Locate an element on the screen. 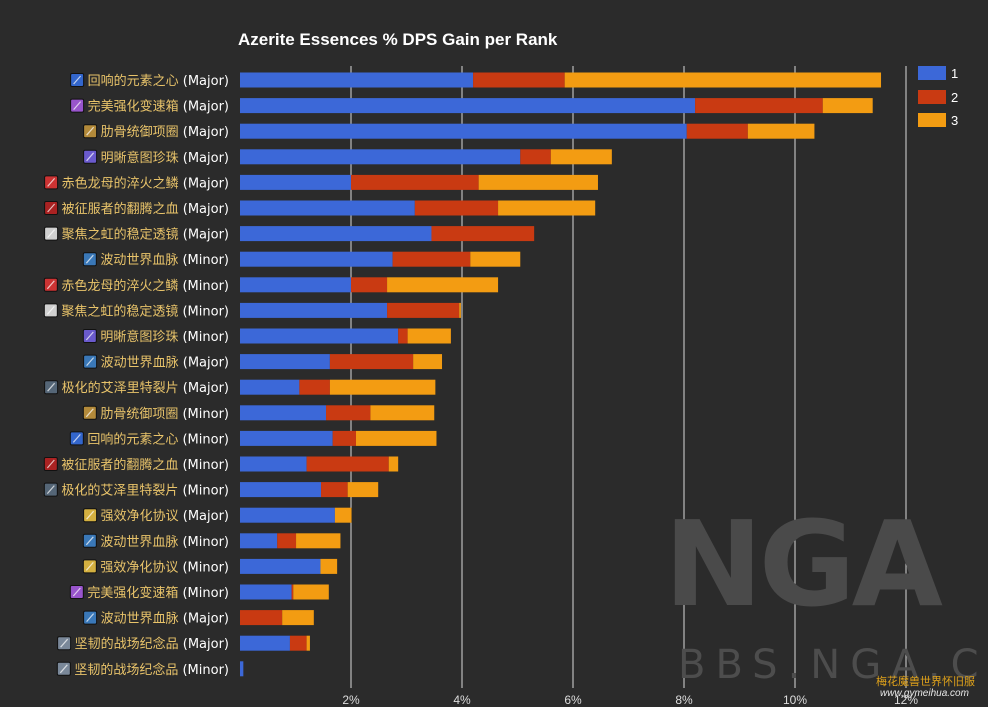 Image resolution: width=988 pixels, height=707 pixels. legend-label: 2 is located at coordinates (954, 97).